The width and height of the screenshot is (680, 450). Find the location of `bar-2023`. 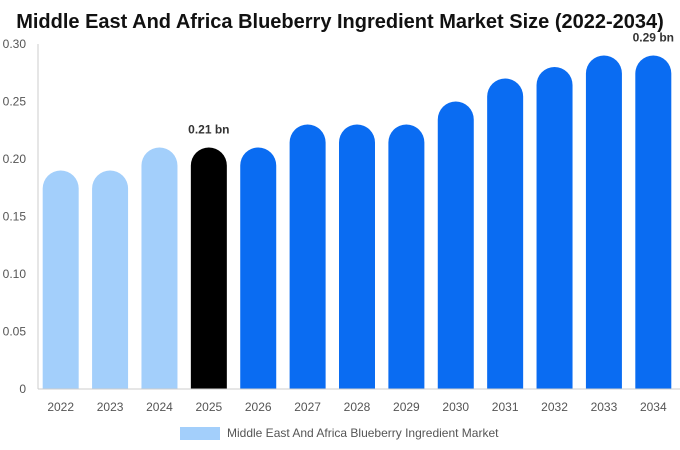

bar-2023 is located at coordinates (110, 279).